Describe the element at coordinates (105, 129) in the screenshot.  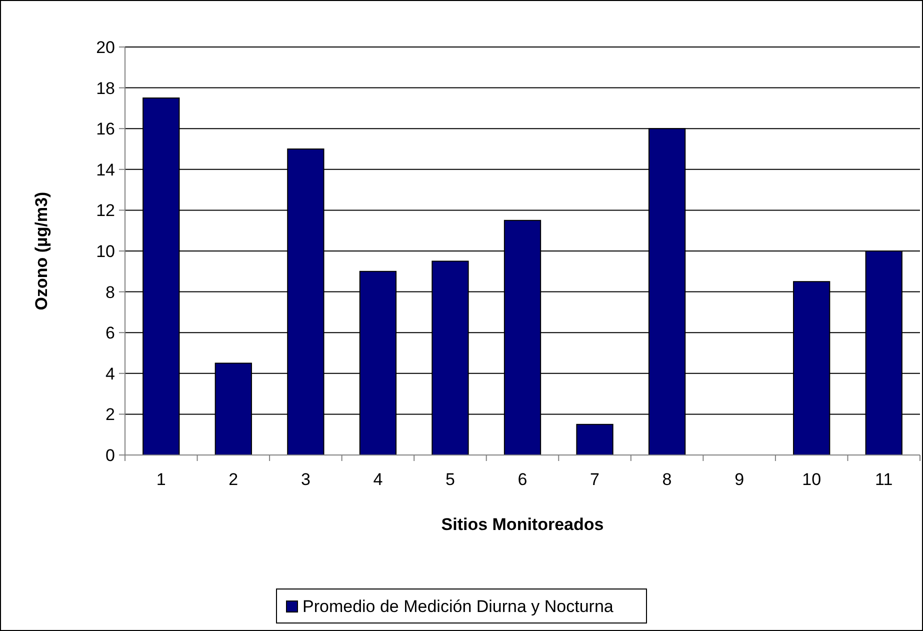
I see `y-tick-label: 16` at that location.